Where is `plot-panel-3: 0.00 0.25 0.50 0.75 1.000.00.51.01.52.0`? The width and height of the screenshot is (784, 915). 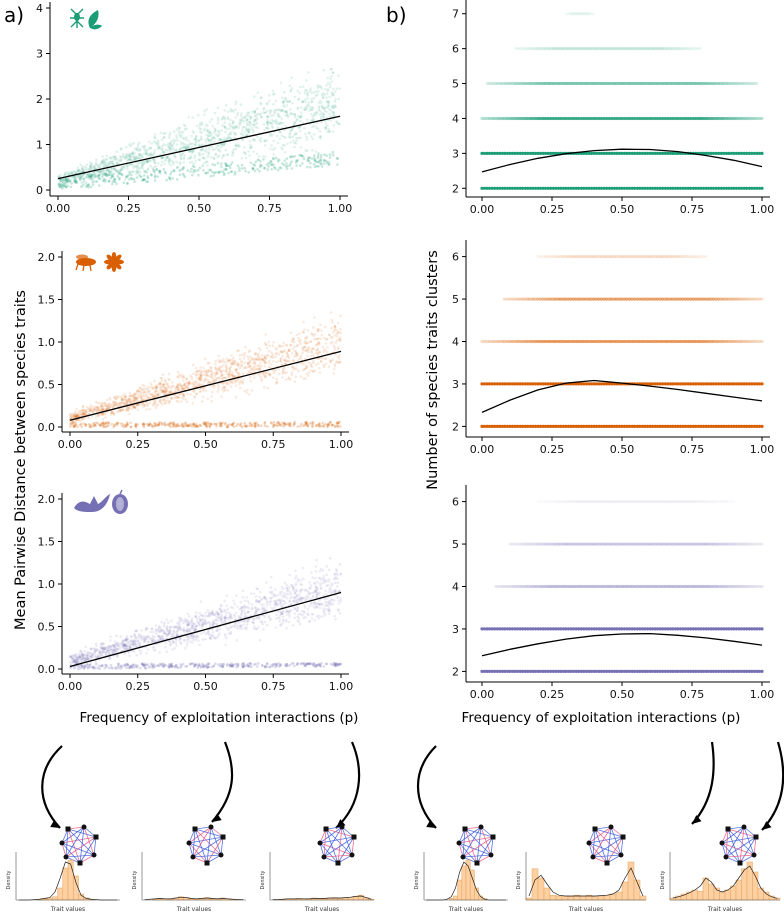
plot-panel-3: 0.00 0.25 0.50 0.75 1.000.00.51.01.52.0 is located at coordinates (195, 593).